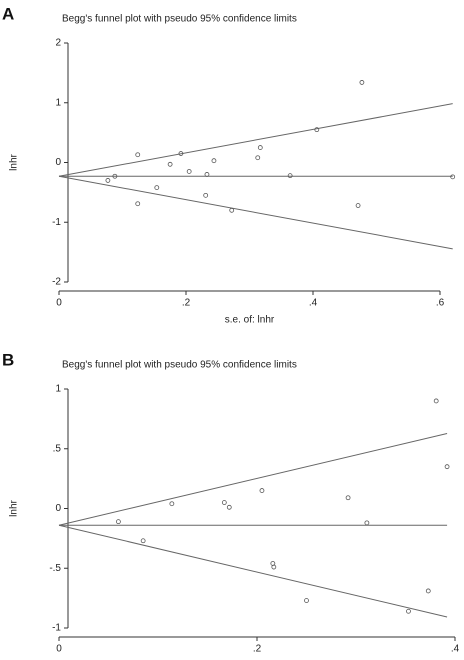  I want to click on y-tick-label: 2, so click(58, 43).